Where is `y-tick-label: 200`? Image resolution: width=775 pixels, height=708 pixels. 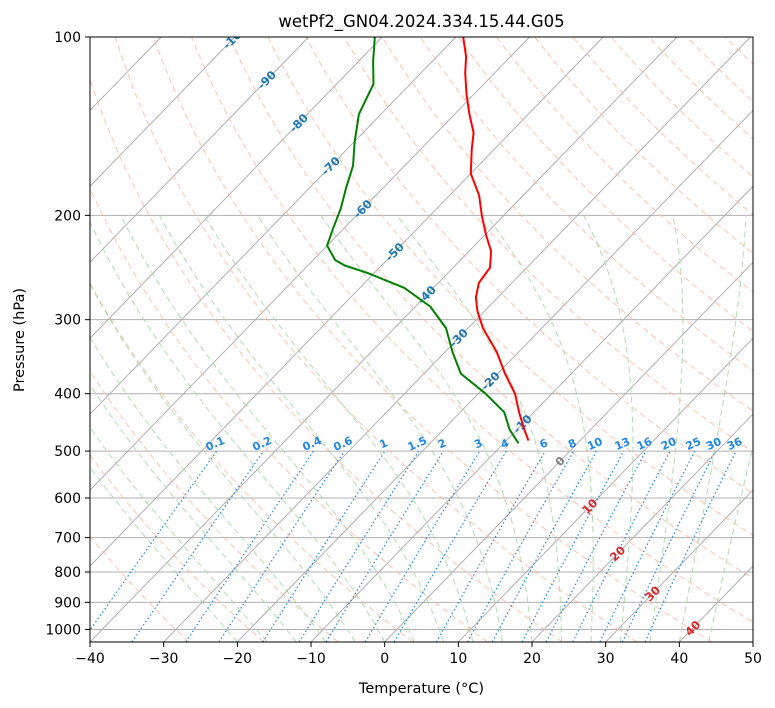
y-tick-label: 200 is located at coordinates (67, 216).